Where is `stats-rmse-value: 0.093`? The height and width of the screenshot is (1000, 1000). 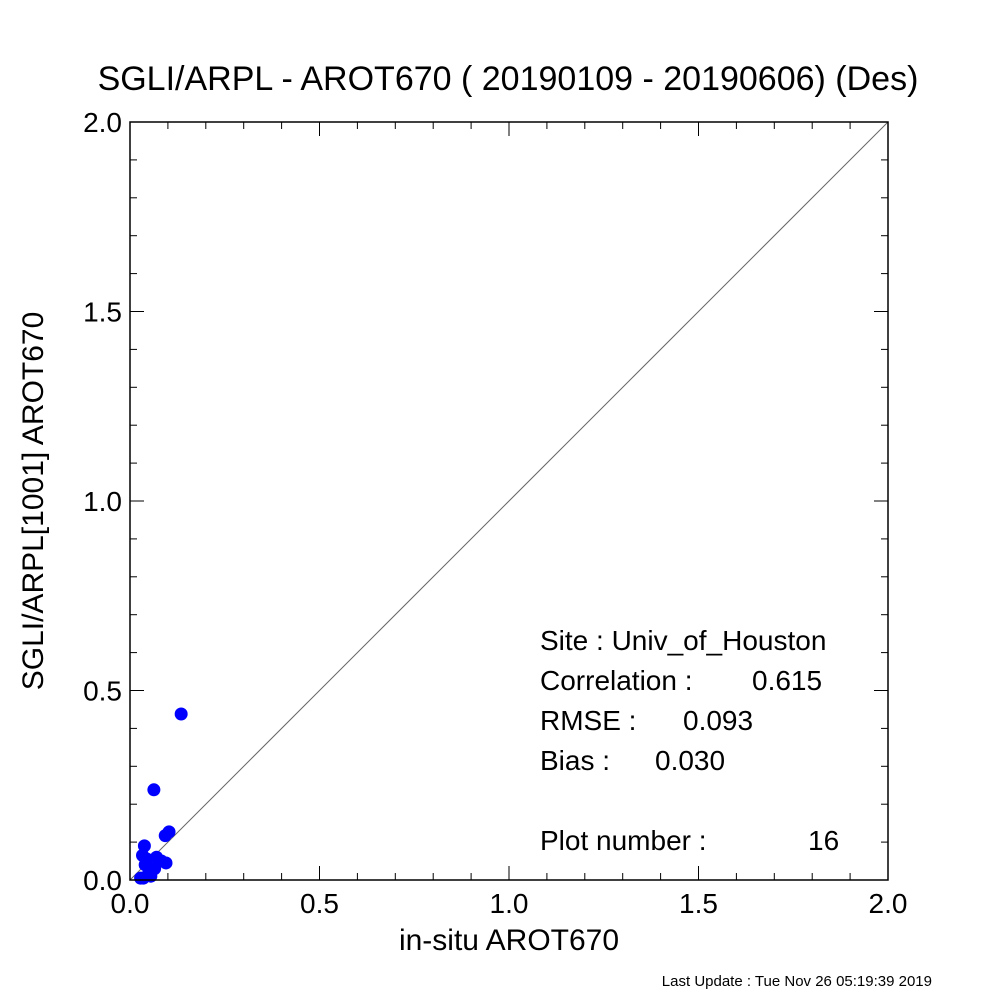 stats-rmse-value: 0.093 is located at coordinates (718, 720).